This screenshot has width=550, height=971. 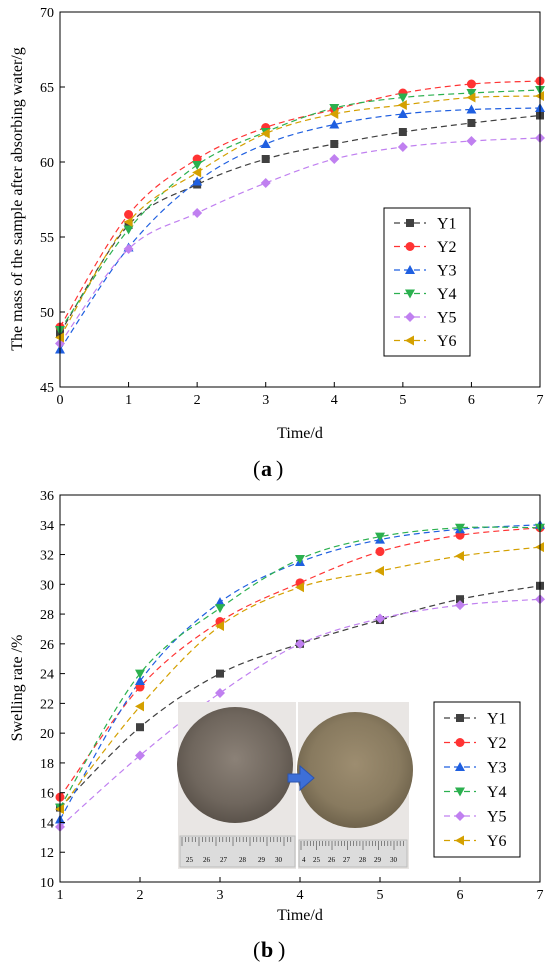 What do you see at coordinates (317, 860) in the screenshot?
I see `ruler-label: 25` at bounding box center [317, 860].